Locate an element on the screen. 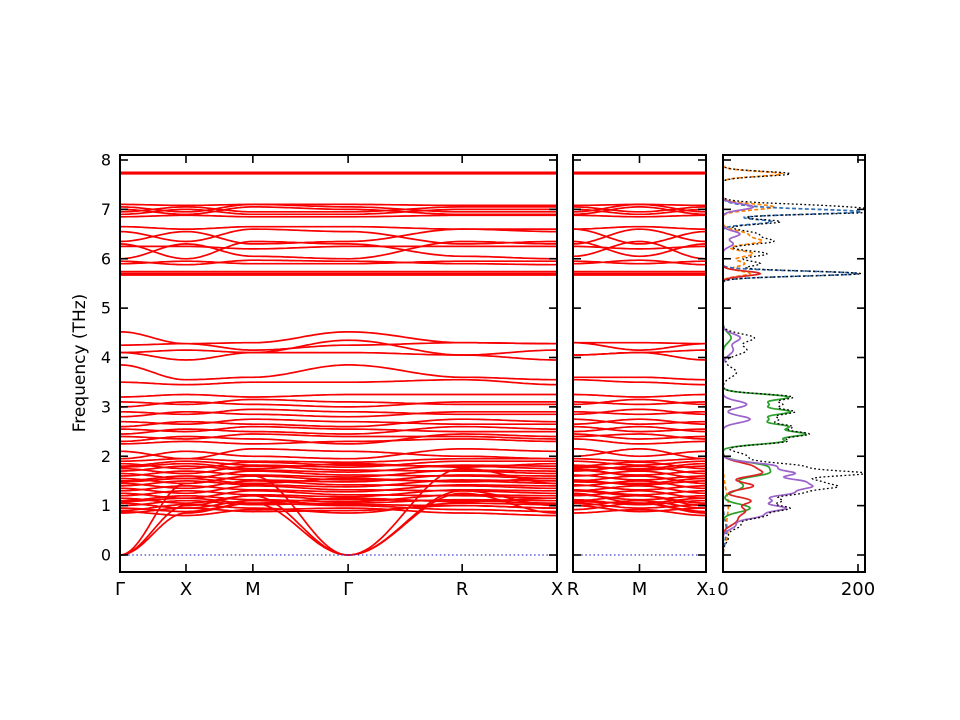  panel-border-mid is located at coordinates (639, 363).